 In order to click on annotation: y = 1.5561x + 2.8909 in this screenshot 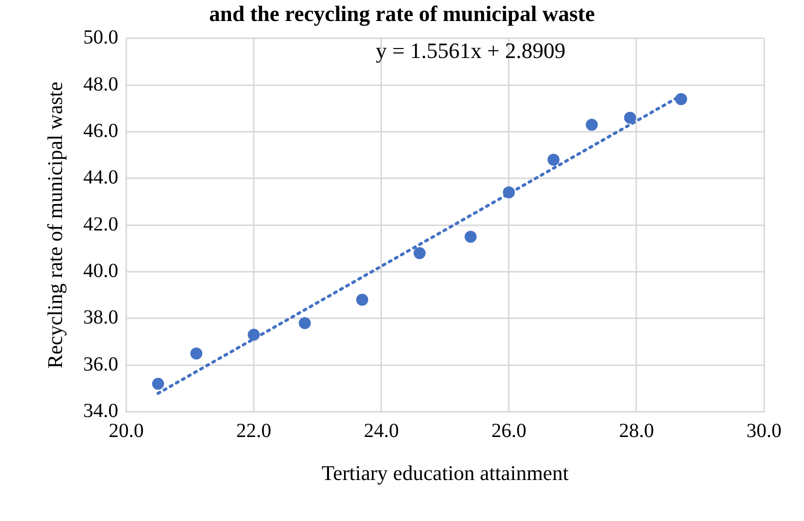, I will do `click(471, 51)`.